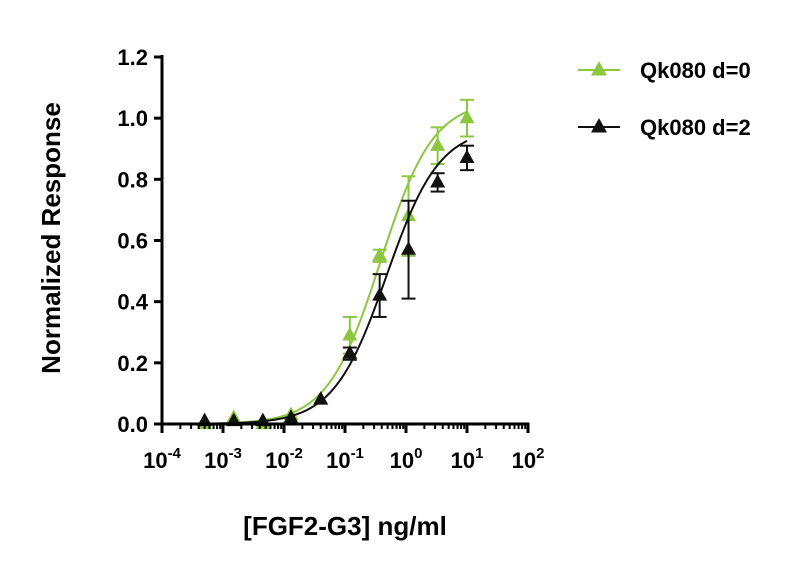 Image resolution: width=800 pixels, height=573 pixels. Describe the element at coordinates (132, 241) in the screenshot. I see `y-tick-label: 0.6` at that location.